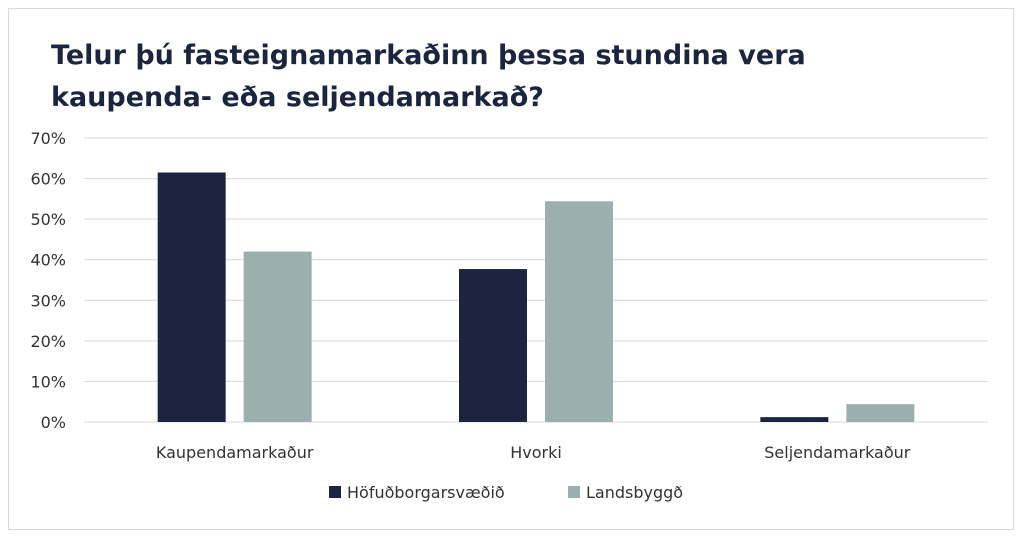 The width and height of the screenshot is (1024, 540). I want to click on y-tick-label: 0%, so click(53, 422).